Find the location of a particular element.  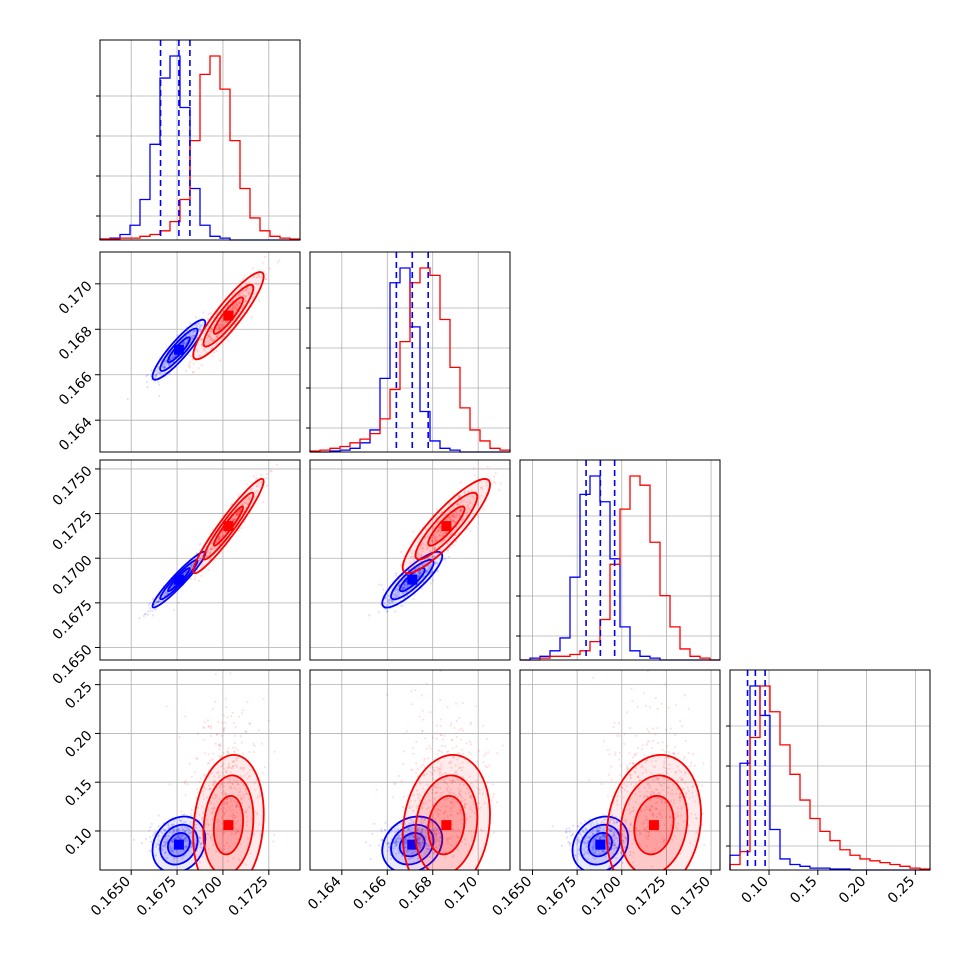

panel-border is located at coordinates (200, 352).